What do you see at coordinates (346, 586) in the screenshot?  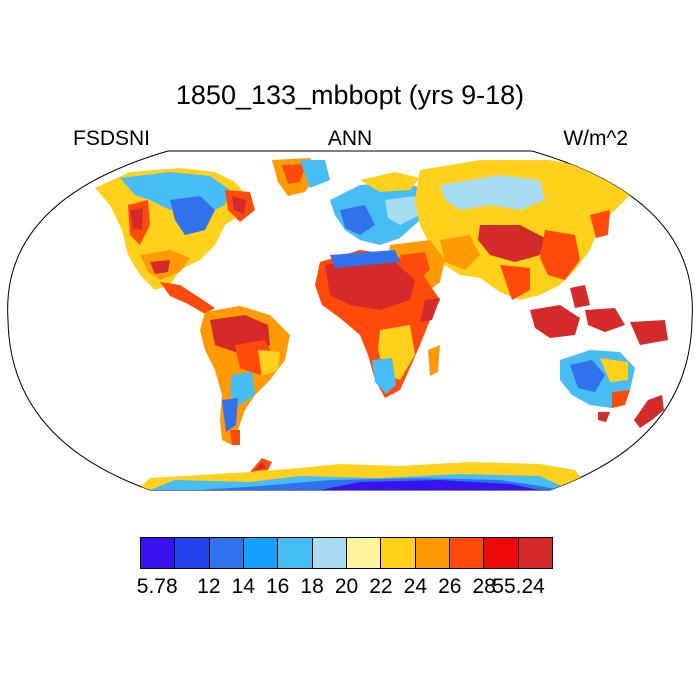 I see `colorbar-tick-label: 20` at bounding box center [346, 586].